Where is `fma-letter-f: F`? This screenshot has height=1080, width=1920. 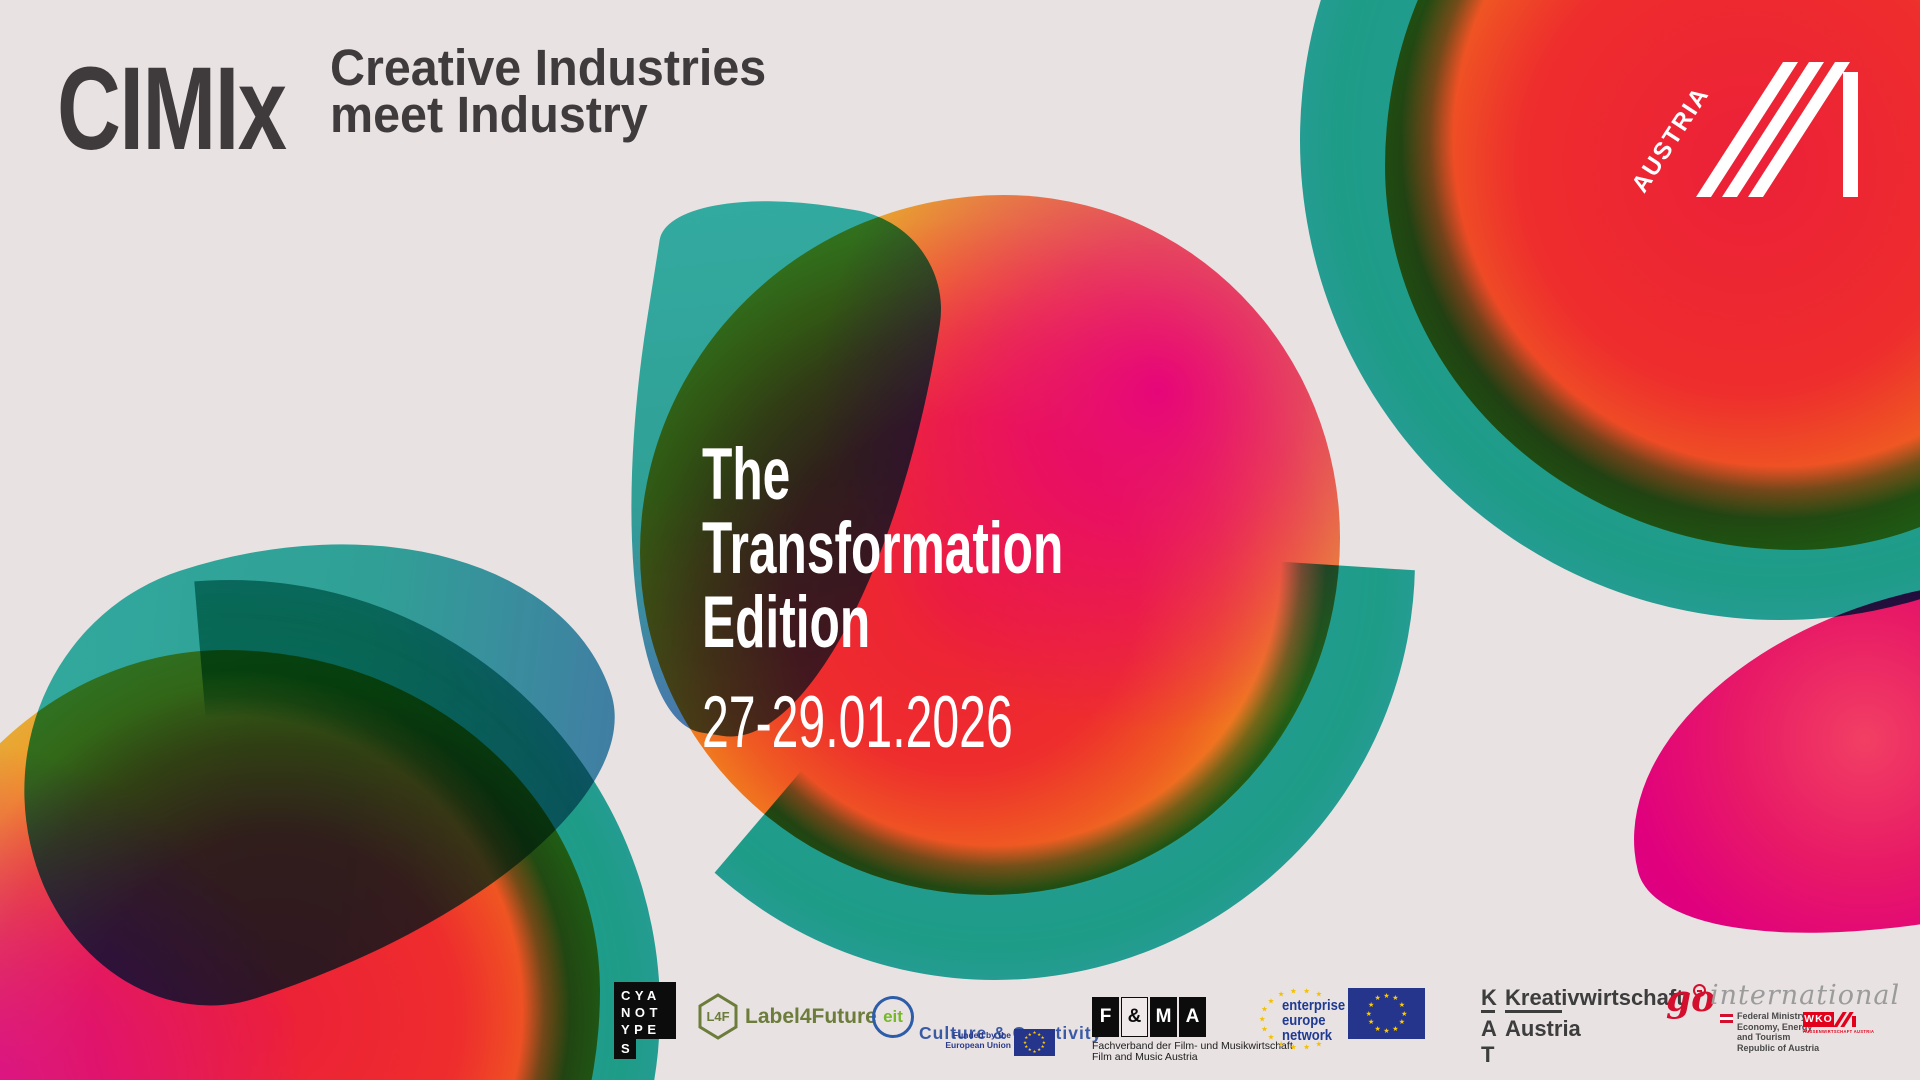
fma-letter-f: F is located at coordinates (1105, 1017).